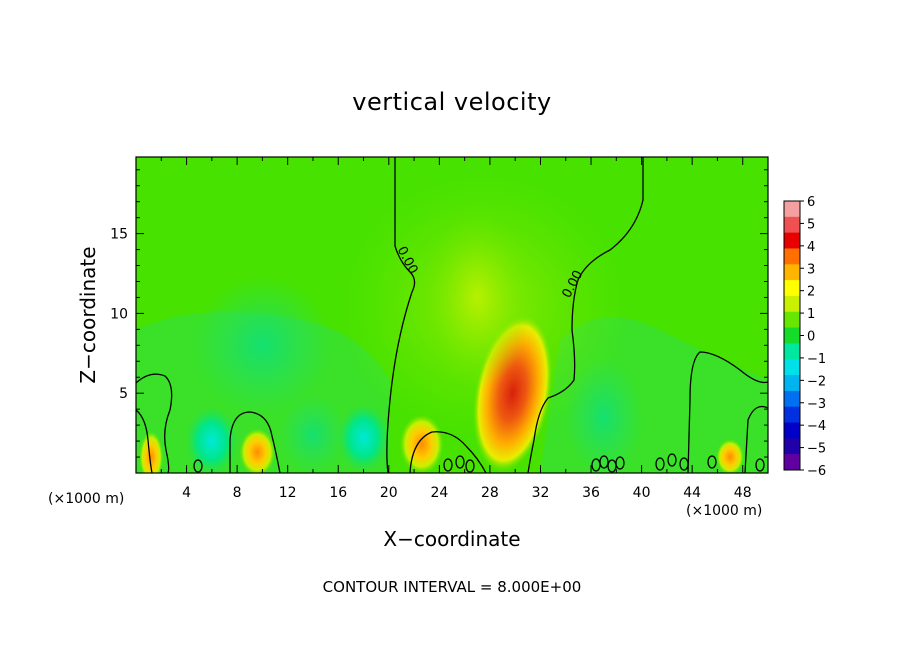  I want to click on colorbar-tick-label: −5, so click(816, 449).